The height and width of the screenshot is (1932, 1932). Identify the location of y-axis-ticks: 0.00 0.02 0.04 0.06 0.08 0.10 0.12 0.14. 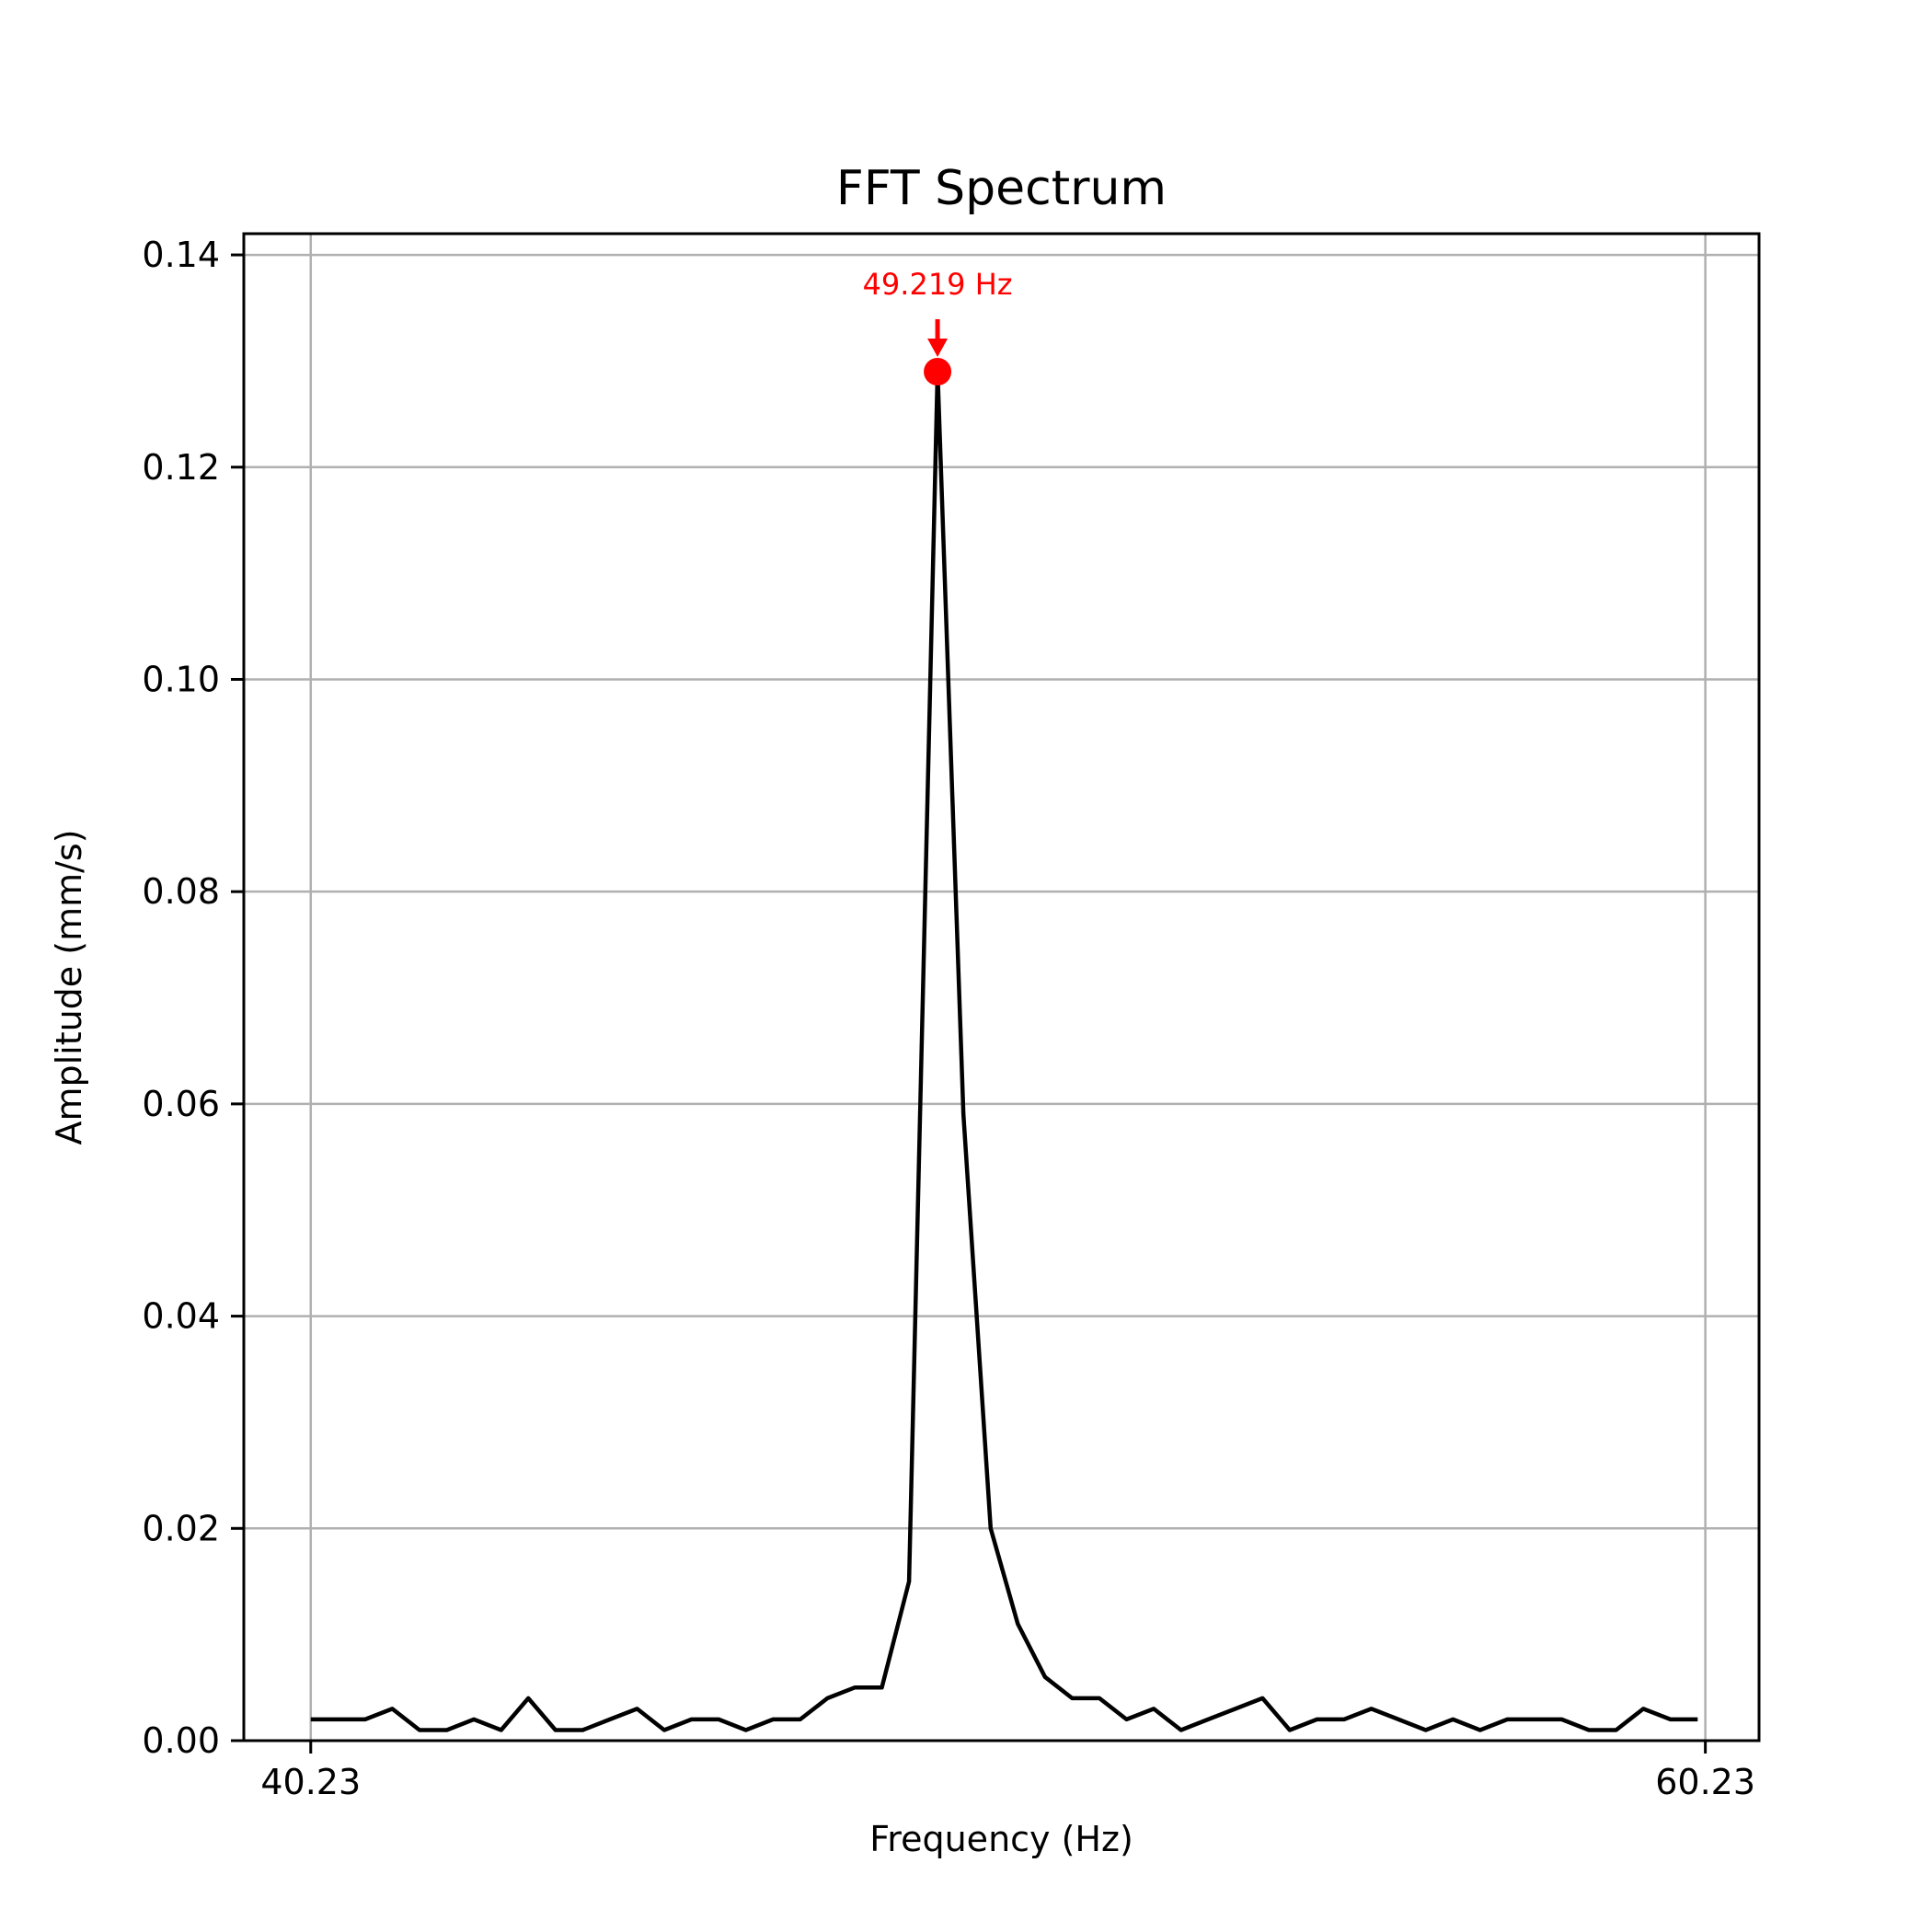
(193, 998).